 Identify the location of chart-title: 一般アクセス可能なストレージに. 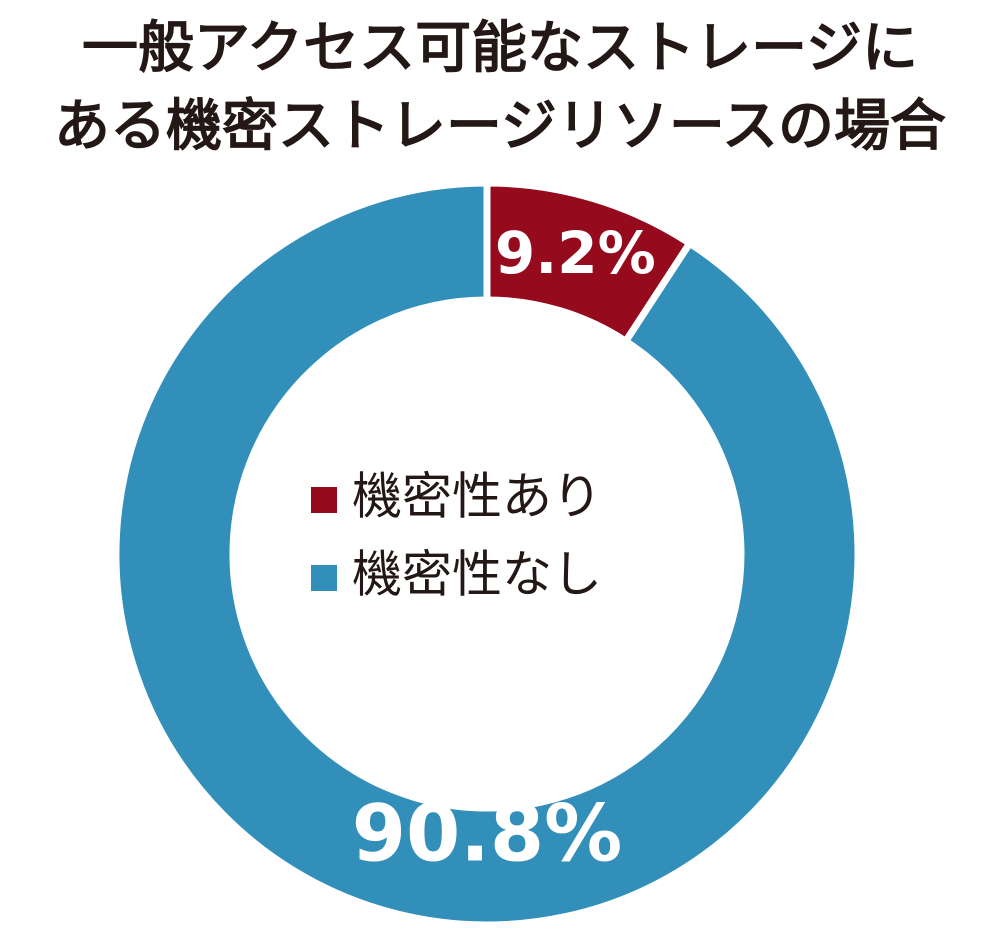
(500, 48).